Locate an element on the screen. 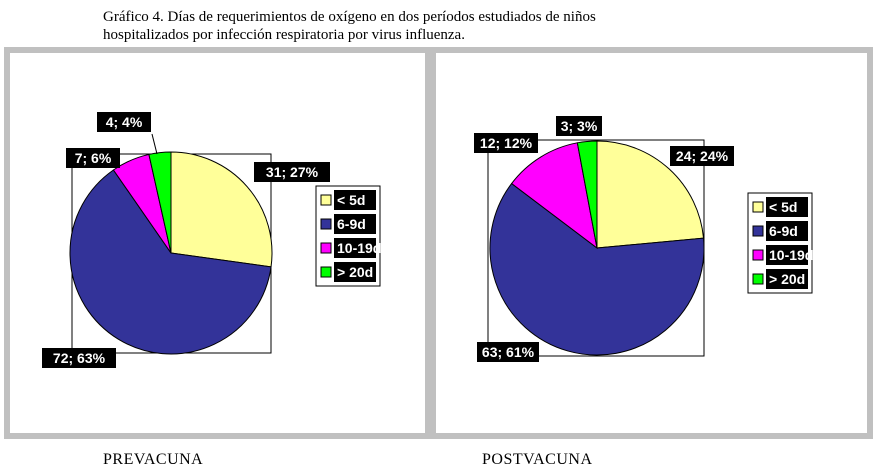 This screenshot has height=473, width=877. legend-item-prevacuna-2: 10-19d is located at coordinates (350, 248).